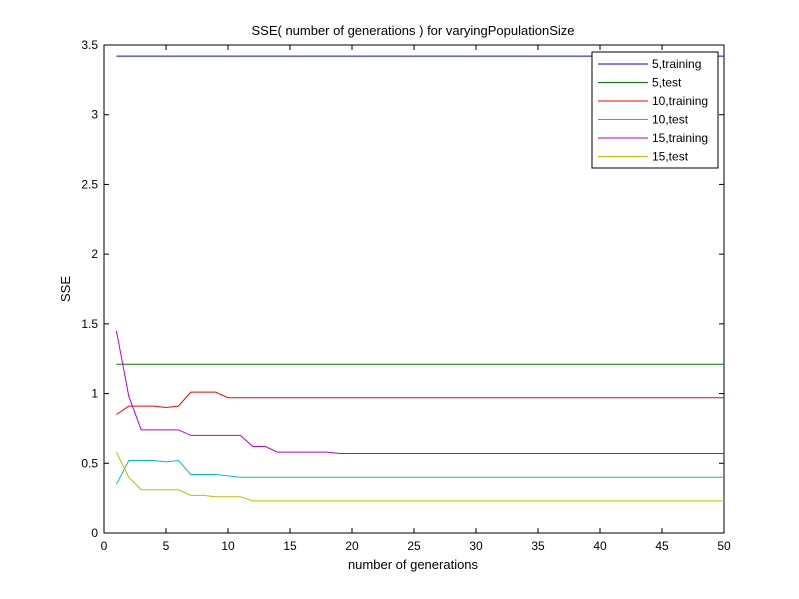  Describe the element at coordinates (94, 533) in the screenshot. I see `y-tick-label: 0` at that location.